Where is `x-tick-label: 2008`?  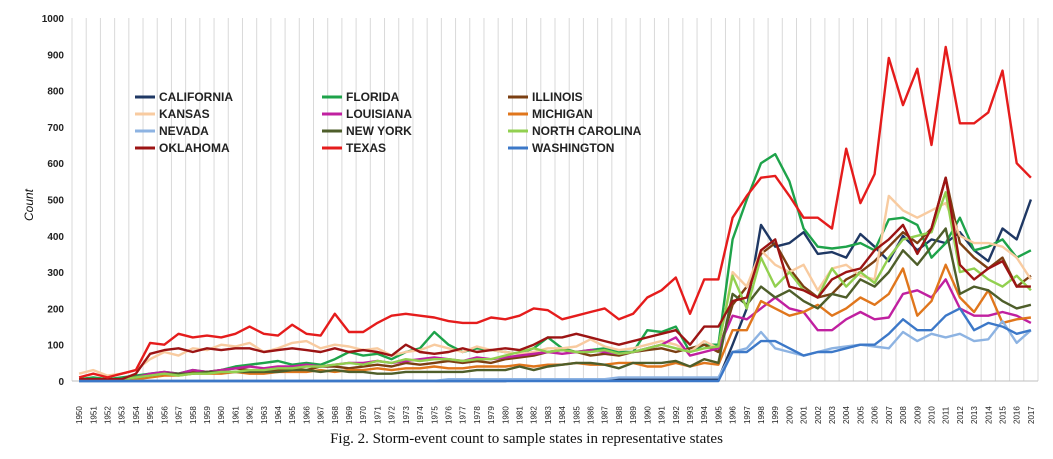 x-tick-label: 2008 is located at coordinates (903, 415).